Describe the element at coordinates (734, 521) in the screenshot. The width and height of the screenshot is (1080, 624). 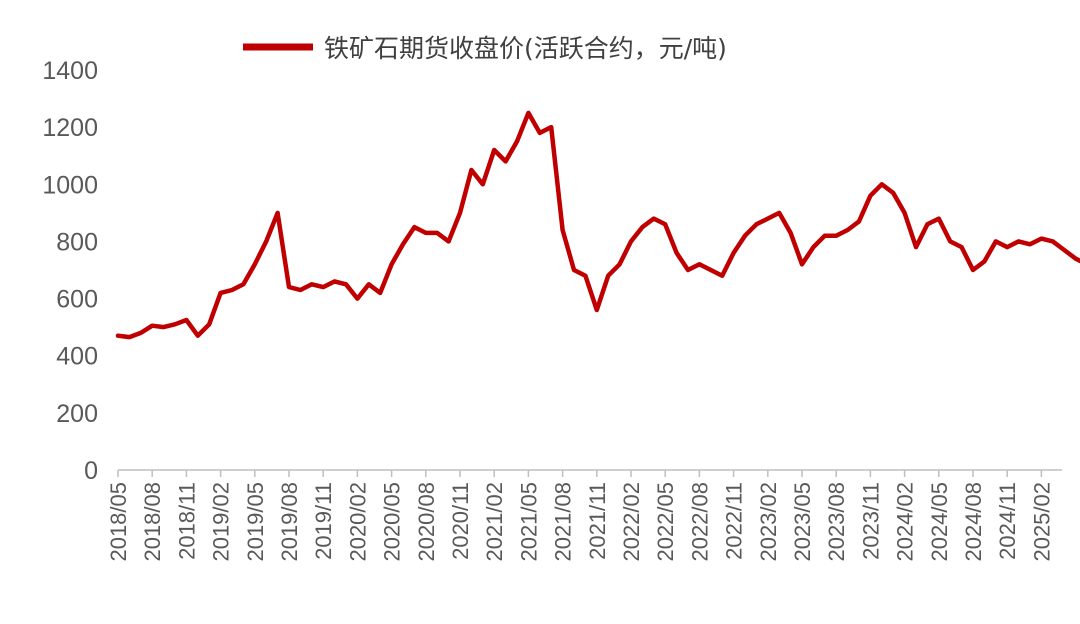
I see `x-tick-label: 2022/11` at that location.